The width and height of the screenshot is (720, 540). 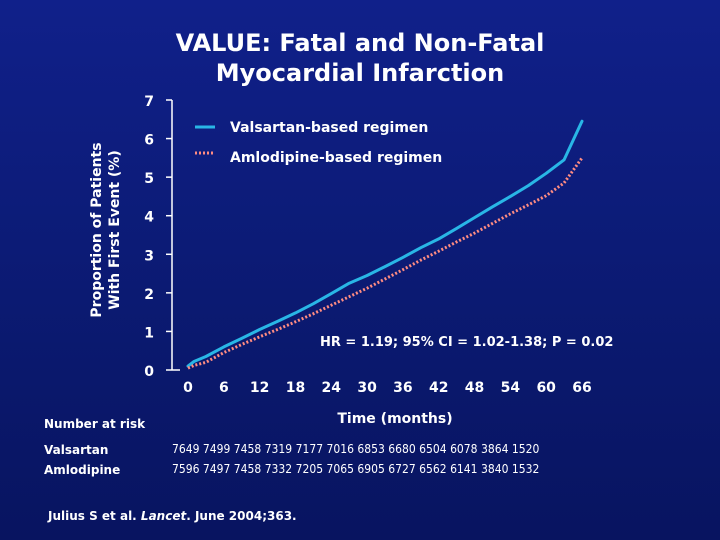 What do you see at coordinates (82, 470) in the screenshot?
I see `risk-row-label-amlodipine: Amlodipine` at bounding box center [82, 470].